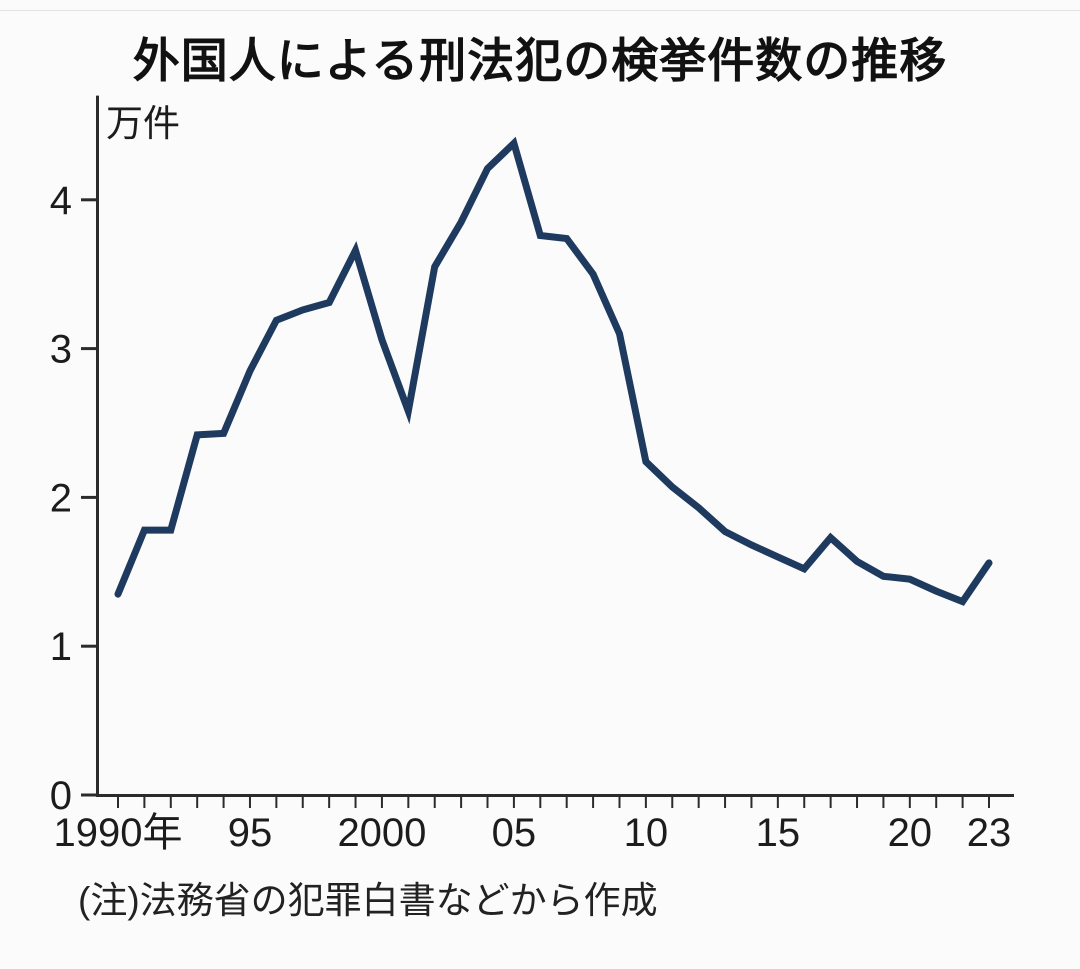 The height and width of the screenshot is (969, 1080). What do you see at coordinates (910, 833) in the screenshot?
I see `x-tick-label: 20` at bounding box center [910, 833].